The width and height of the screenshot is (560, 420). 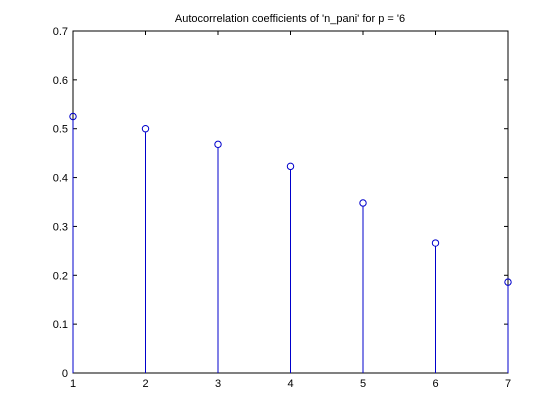 I want to click on x-tick-label: 3, so click(x=218, y=384).